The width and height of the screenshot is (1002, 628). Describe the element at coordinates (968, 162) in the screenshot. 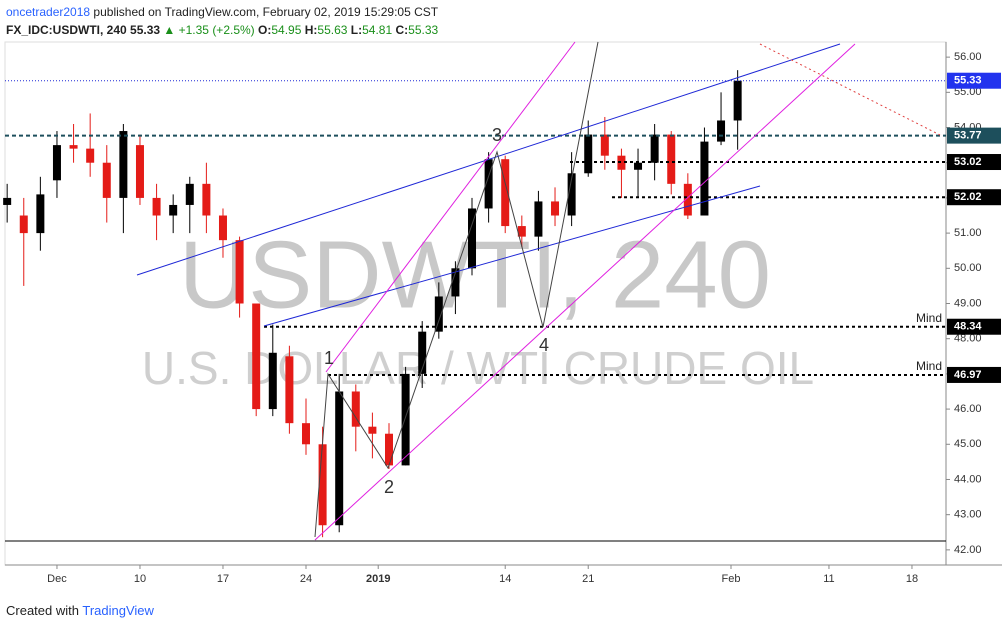

I see `level-label: 53.02` at that location.